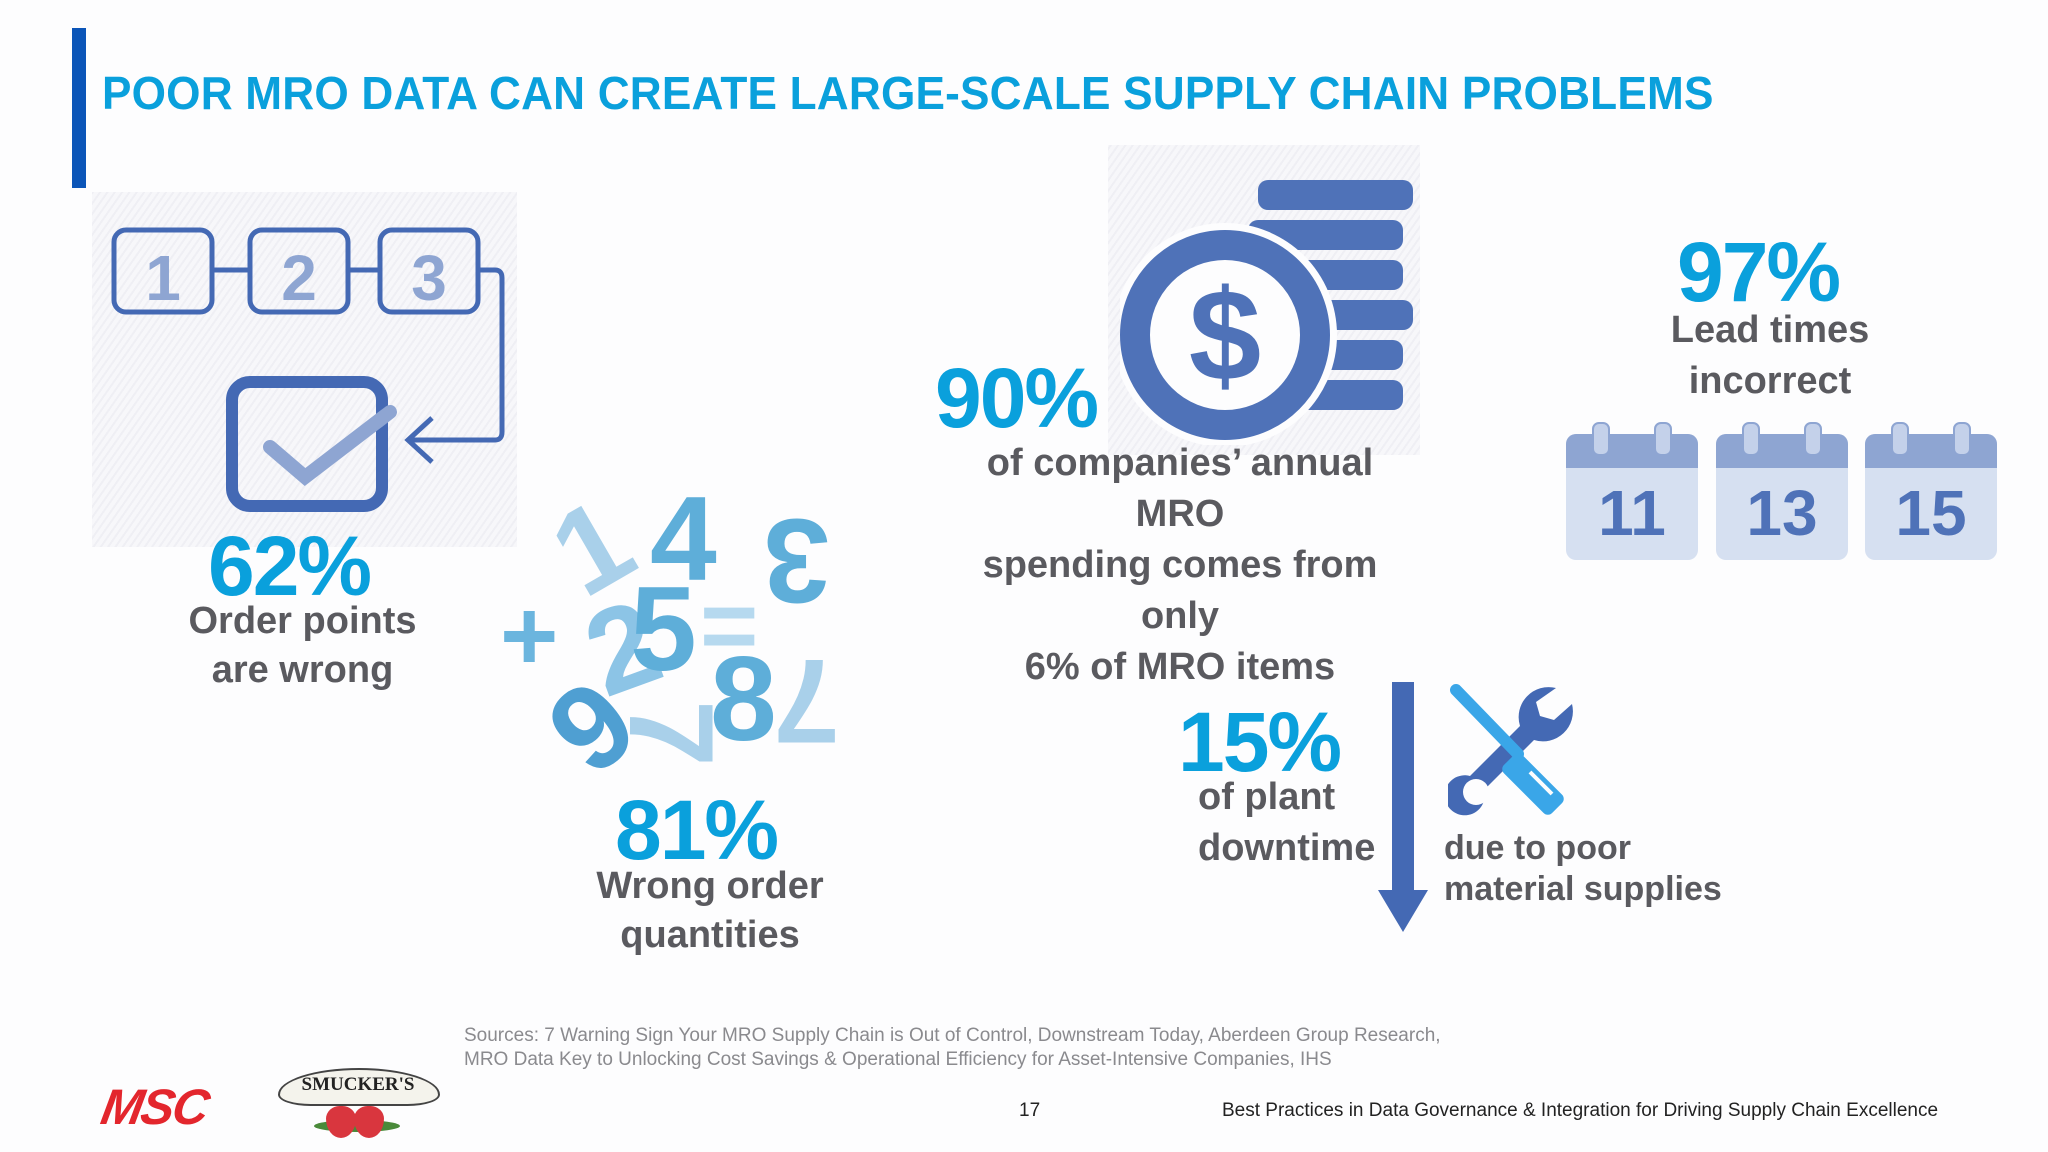  What do you see at coordinates (1931, 491) in the screenshot?
I see `calendar-icon: 15` at bounding box center [1931, 491].